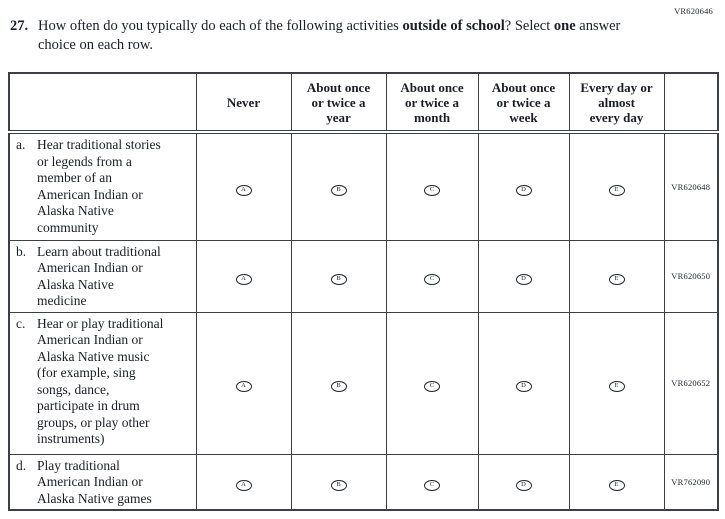 Image resolution: width=725 pixels, height=519 pixels. What do you see at coordinates (21, 144) in the screenshot?
I see `row-letter: a.` at bounding box center [21, 144].